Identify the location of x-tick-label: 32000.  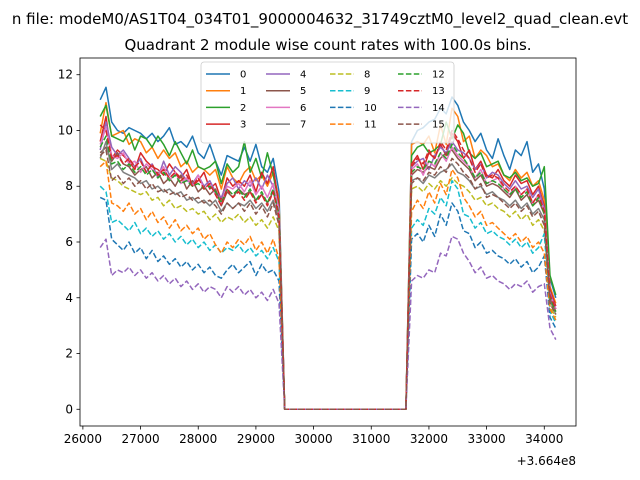
(429, 439).